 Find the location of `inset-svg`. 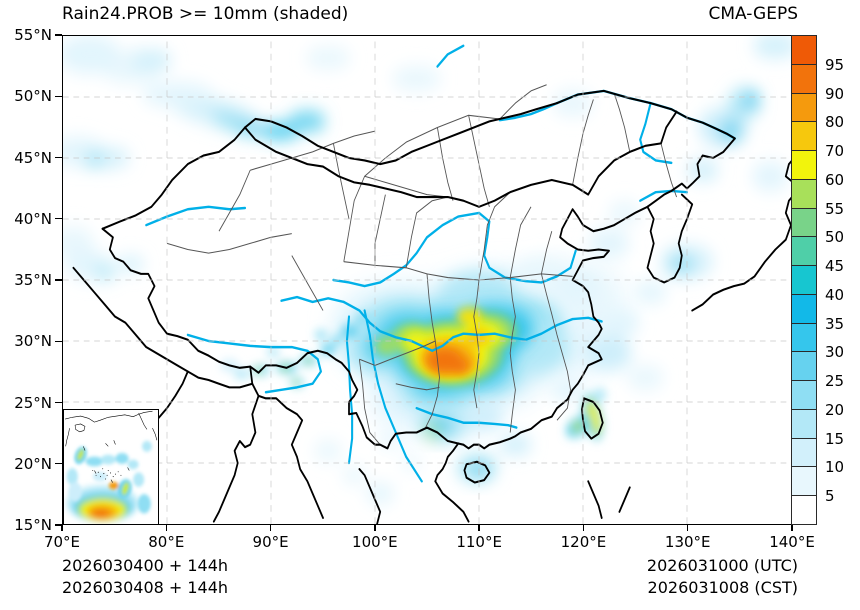

inset-svg is located at coordinates (111, 466).